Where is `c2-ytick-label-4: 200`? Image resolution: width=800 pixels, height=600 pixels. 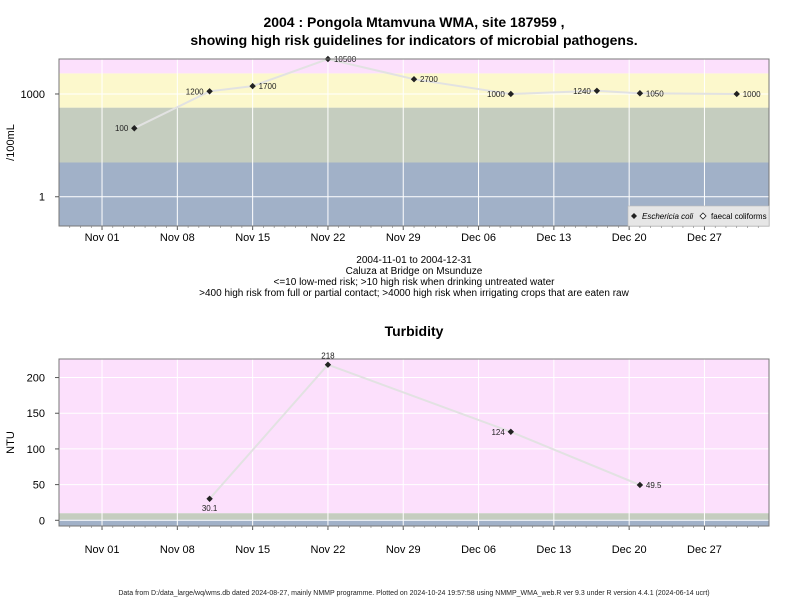
c2-ytick-label-4: 200 is located at coordinates (36, 379).